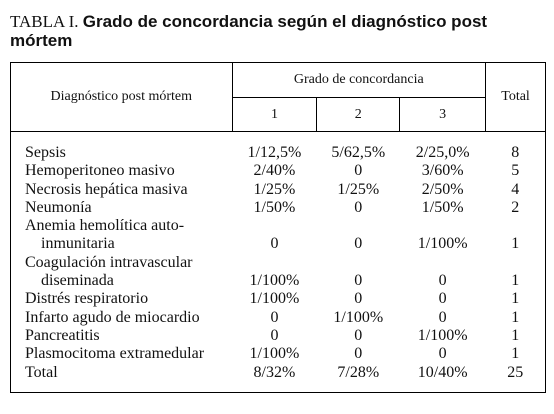 This screenshot has height=414, width=554. I want to click on label-line: Necrosis hepática masiva, so click(106, 189).